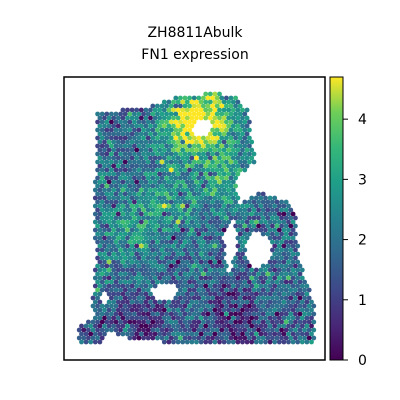 Image resolution: width=400 pixels, height=400 pixels. What do you see at coordinates (362, 241) in the screenshot?
I see `colorbar-tick-label: 2` at bounding box center [362, 241].